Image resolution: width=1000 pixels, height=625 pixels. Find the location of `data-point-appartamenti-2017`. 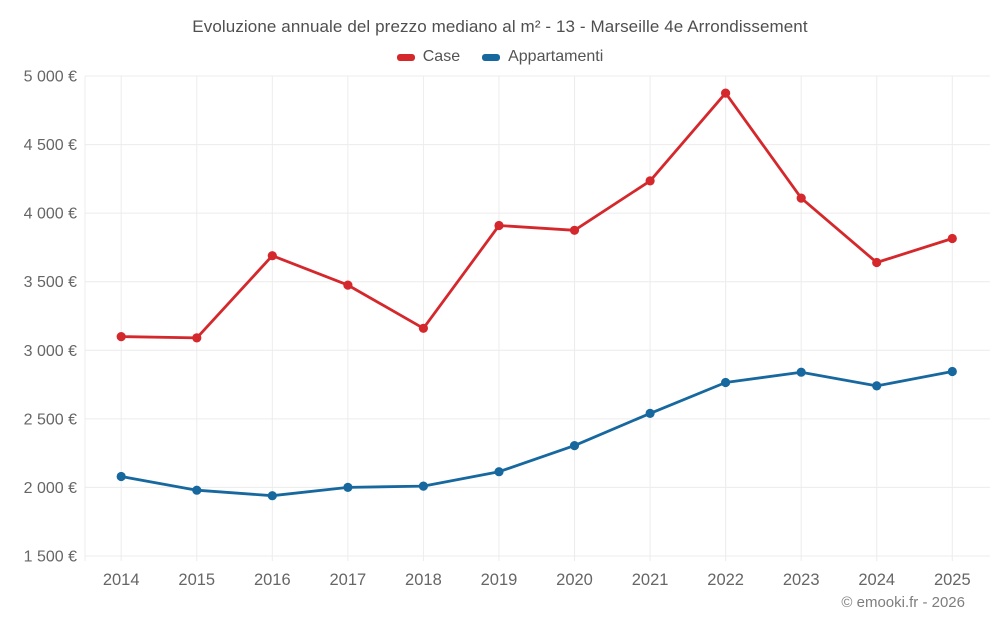

data-point-appartamenti-2017 is located at coordinates (348, 487).